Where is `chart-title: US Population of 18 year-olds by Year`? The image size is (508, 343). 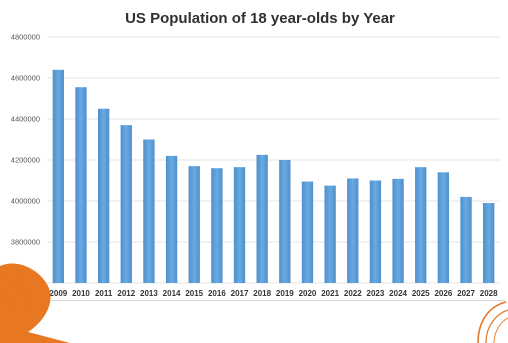 chart-title: US Population of 18 year-olds by Year is located at coordinates (260, 18).